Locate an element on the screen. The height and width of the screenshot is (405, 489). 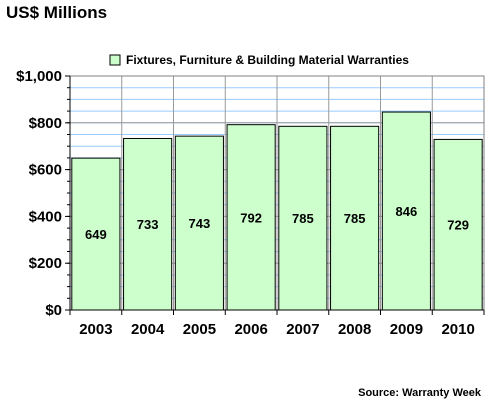
bar-2004 is located at coordinates (148, 224).